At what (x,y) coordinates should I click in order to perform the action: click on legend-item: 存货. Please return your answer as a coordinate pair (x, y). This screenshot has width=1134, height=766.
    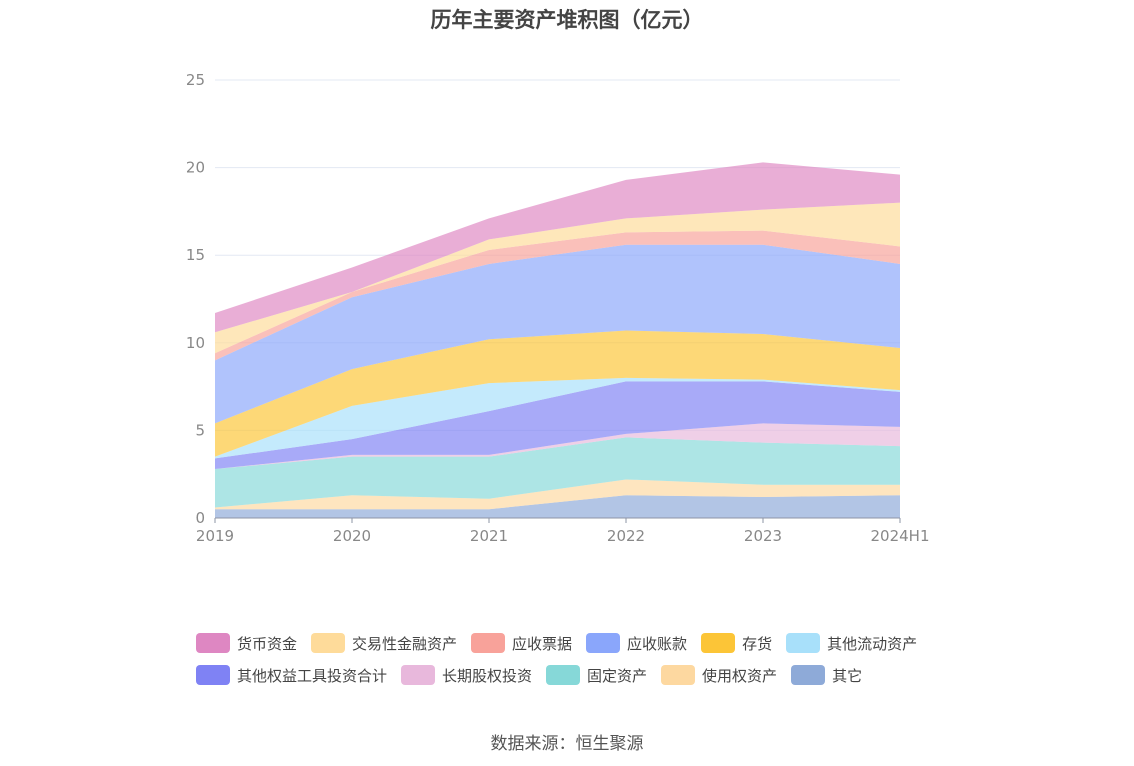
    Looking at the image, I should click on (736, 643).